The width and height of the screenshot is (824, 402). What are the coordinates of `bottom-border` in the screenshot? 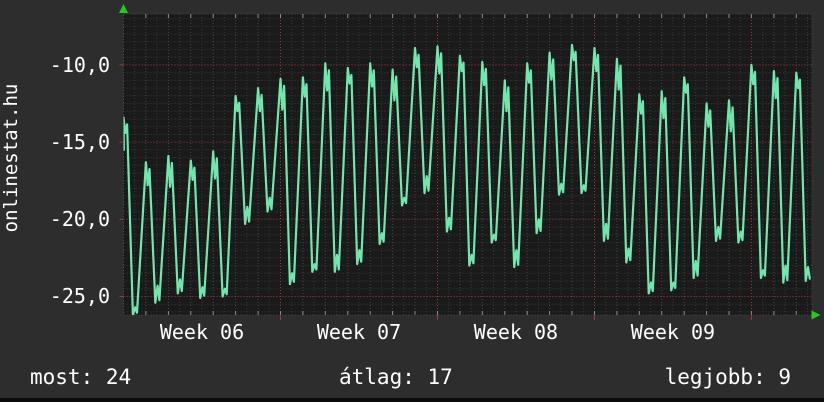 It's located at (412, 400).